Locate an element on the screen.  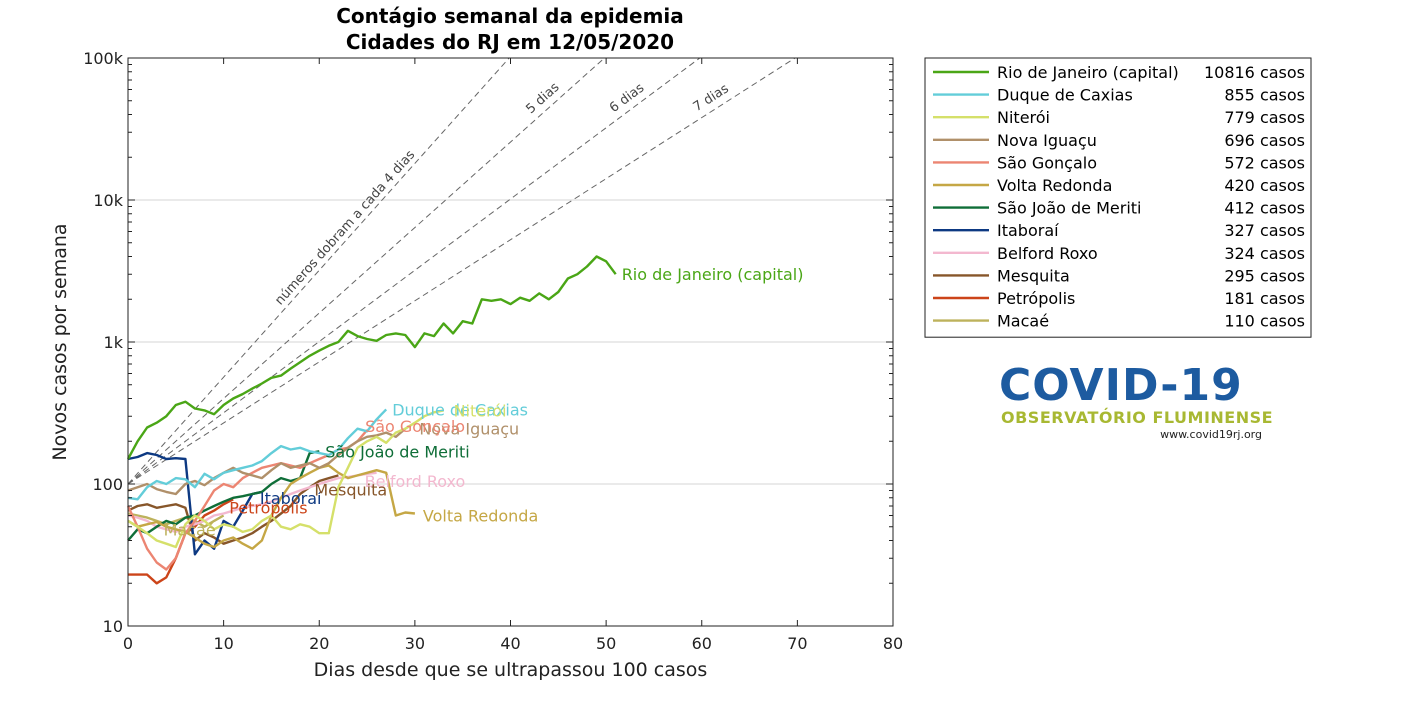
legend-entry-cases: 327 casos is located at coordinates (1264, 230).